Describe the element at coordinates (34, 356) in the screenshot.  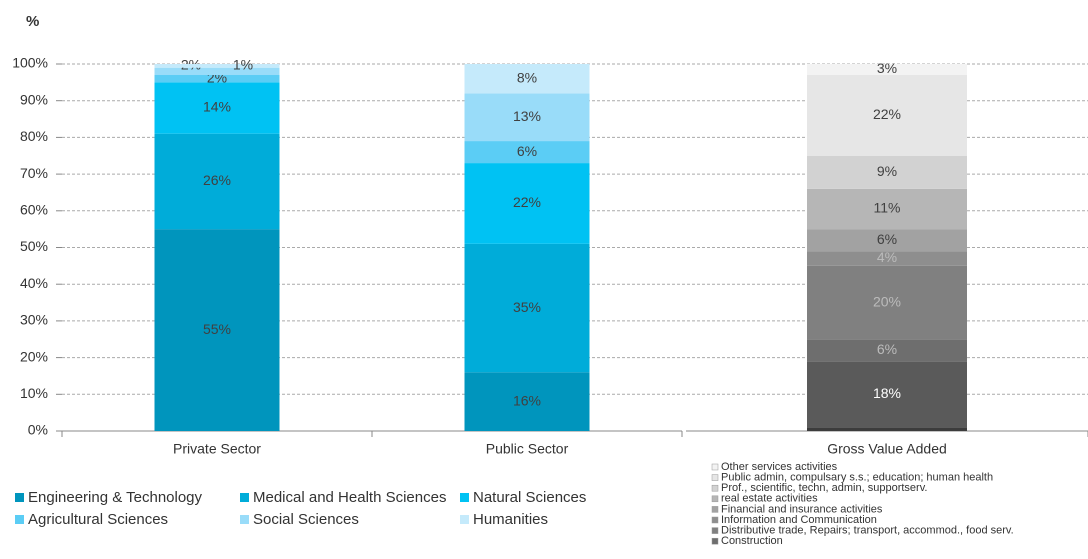
I see `y-tick-label: 20%` at that location.